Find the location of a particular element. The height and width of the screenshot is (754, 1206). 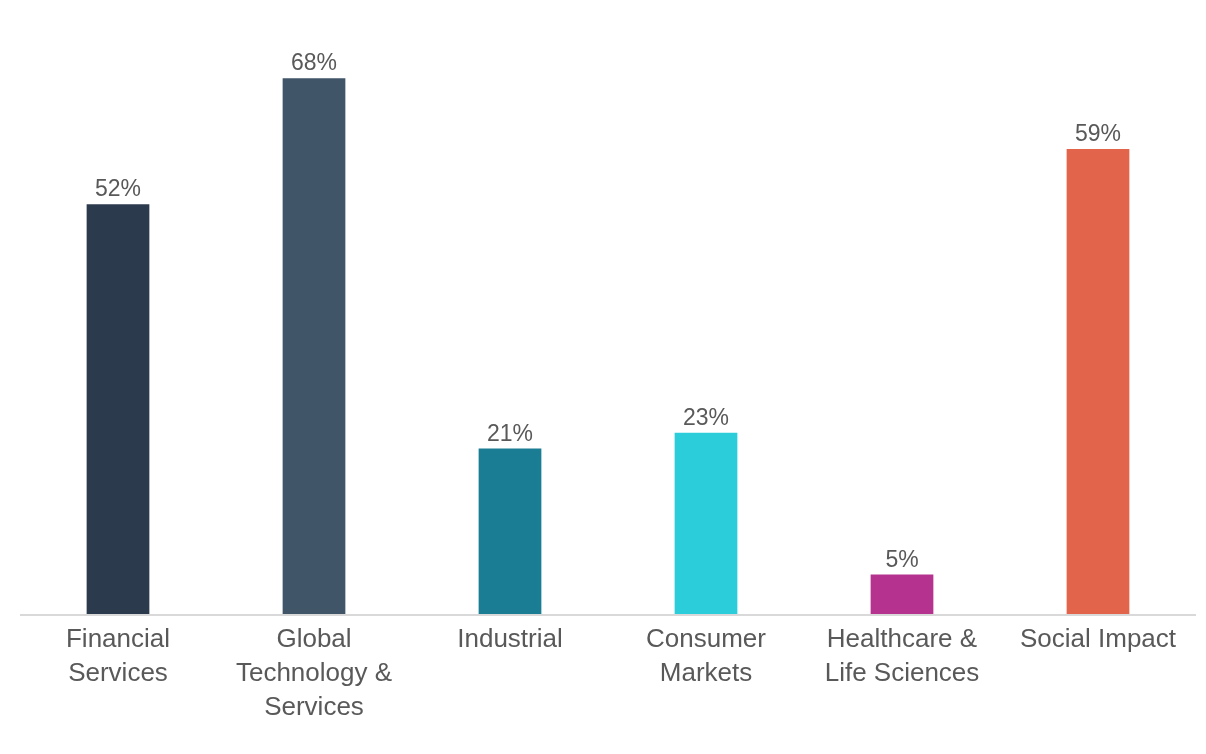

x-tick-label: Social Impact is located at coordinates (1098, 638).